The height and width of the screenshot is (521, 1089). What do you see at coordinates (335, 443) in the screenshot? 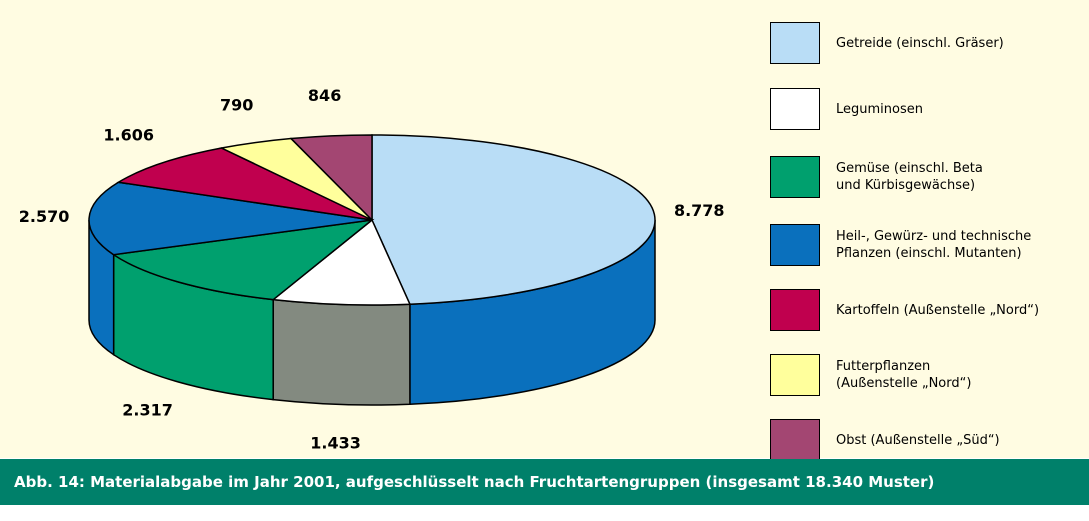
I see `data-label: 1.433` at bounding box center [335, 443].